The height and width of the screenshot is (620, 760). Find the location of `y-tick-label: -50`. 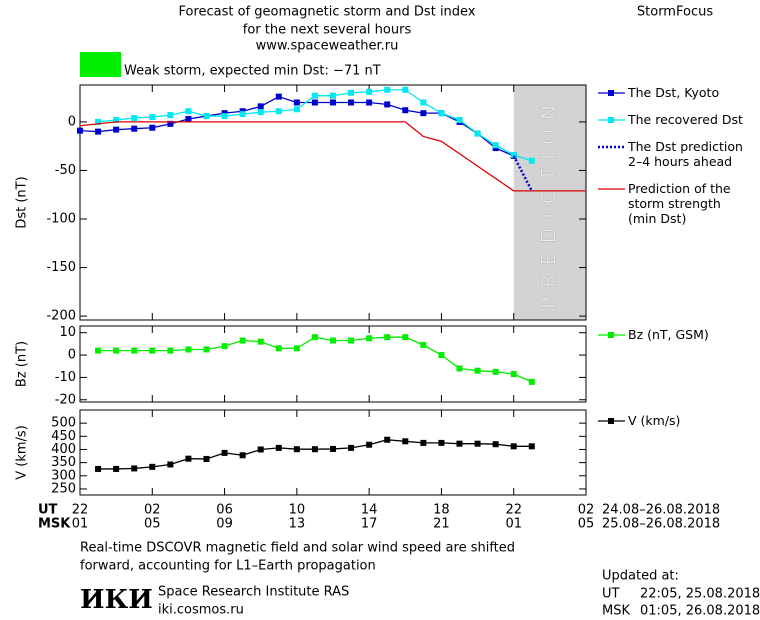

y-tick-label: -50 is located at coordinates (65, 170).